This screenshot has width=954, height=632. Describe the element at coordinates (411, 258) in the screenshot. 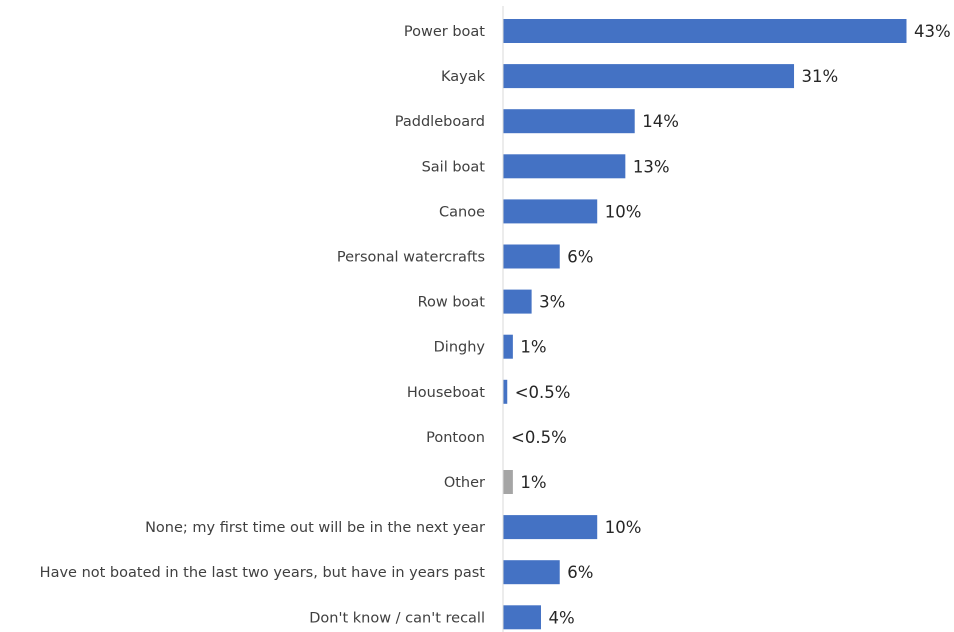

I see `category-label: Personal watercrafts` at that location.